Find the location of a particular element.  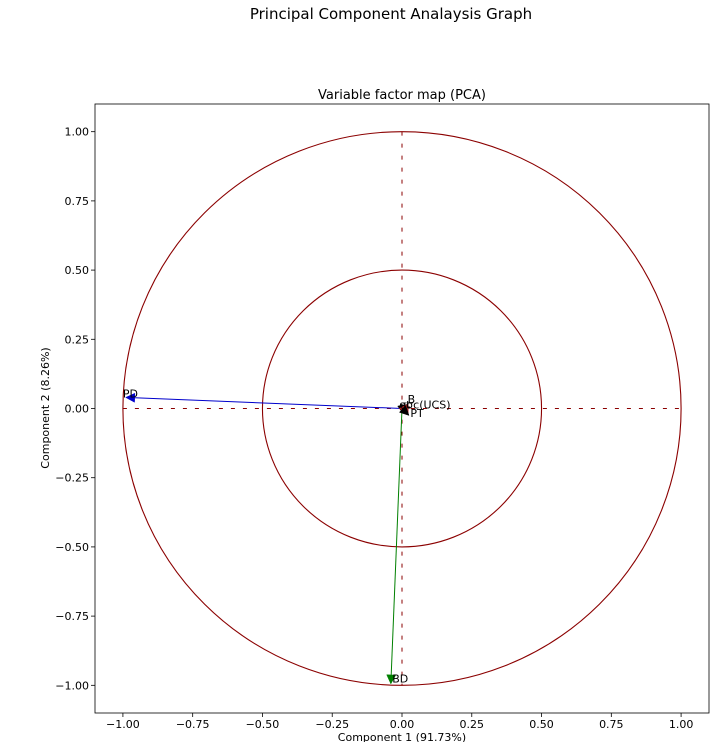

variable-label-0: PD is located at coordinates (130, 393).